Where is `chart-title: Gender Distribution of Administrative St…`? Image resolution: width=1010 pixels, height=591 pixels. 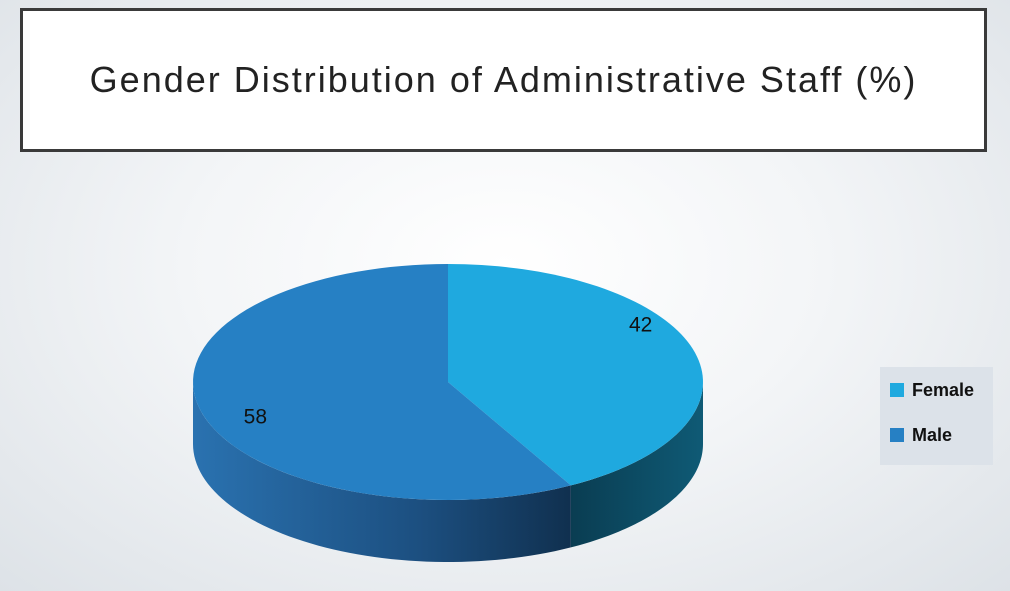
chart-title: Gender Distribution of Administrative St… is located at coordinates (503, 79).